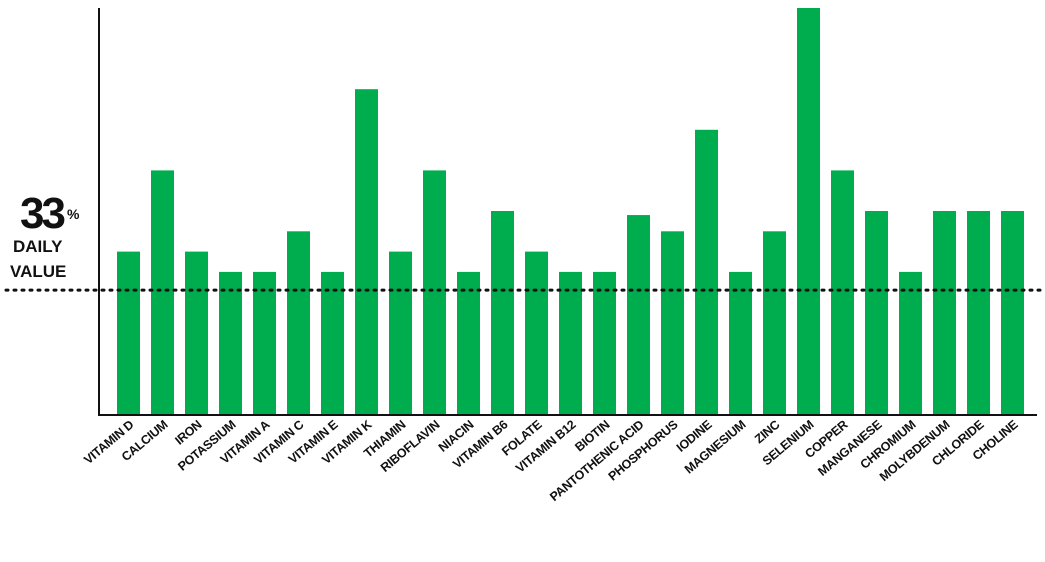  What do you see at coordinates (604, 342) in the screenshot?
I see `bar-biotin` at bounding box center [604, 342].